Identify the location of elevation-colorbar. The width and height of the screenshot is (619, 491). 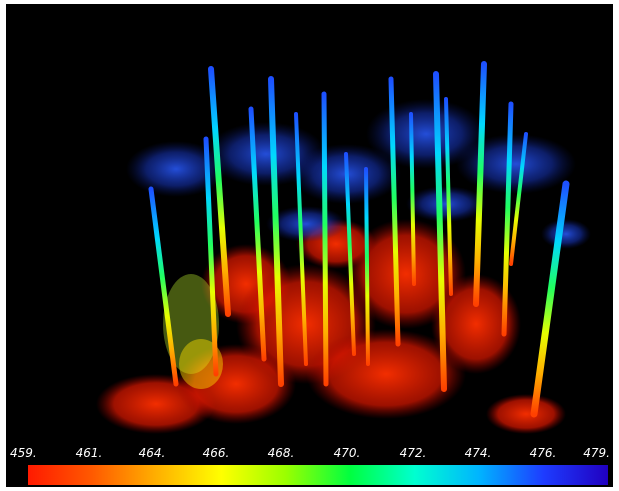
(318, 475).